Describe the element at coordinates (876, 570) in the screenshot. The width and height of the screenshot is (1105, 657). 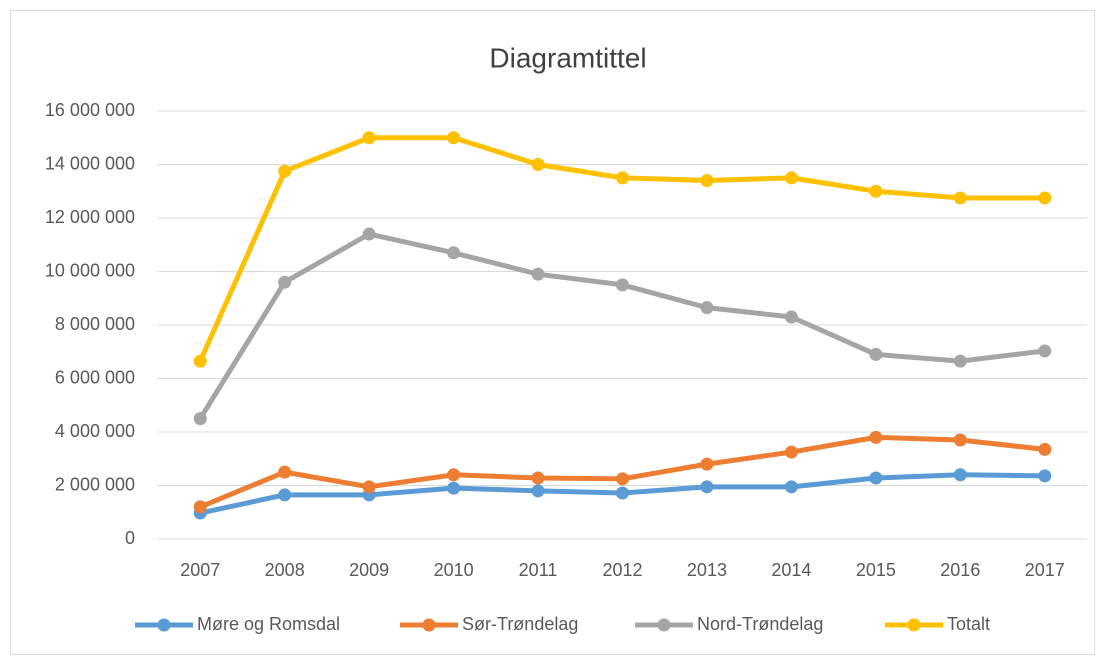
I see `x-tick-label: 2015` at that location.